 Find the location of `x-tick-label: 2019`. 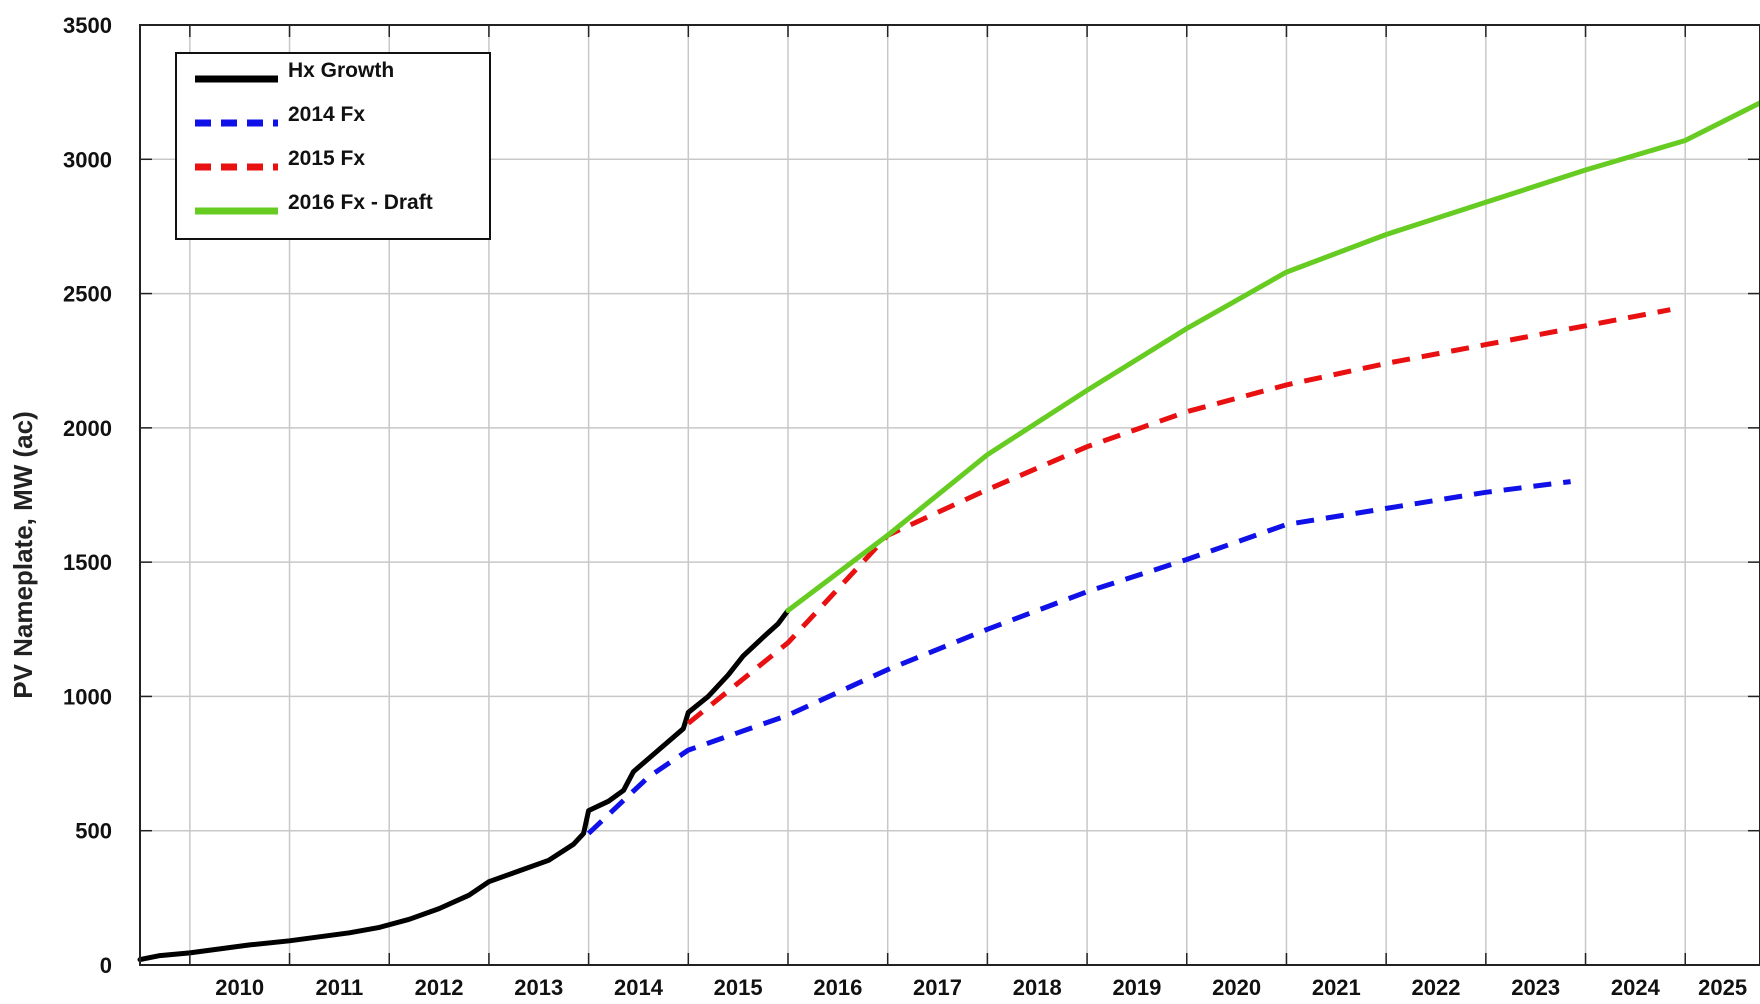

x-tick-label: 2019 is located at coordinates (1136, 987).